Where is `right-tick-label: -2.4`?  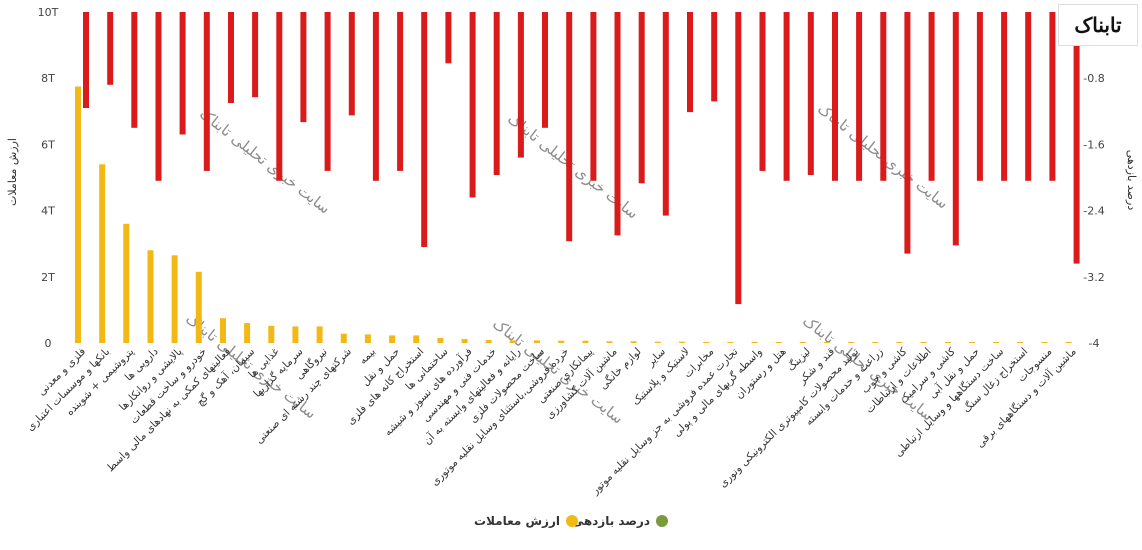
right-tick-label: -2.4 is located at coordinates (1093, 211).